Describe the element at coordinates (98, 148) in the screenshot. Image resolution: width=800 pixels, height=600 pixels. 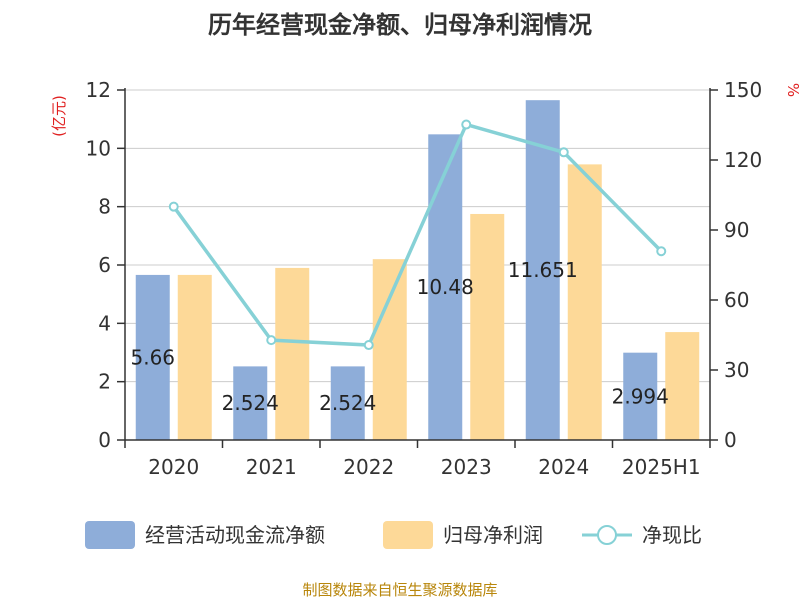
I see `left-tick-label: 10` at that location.